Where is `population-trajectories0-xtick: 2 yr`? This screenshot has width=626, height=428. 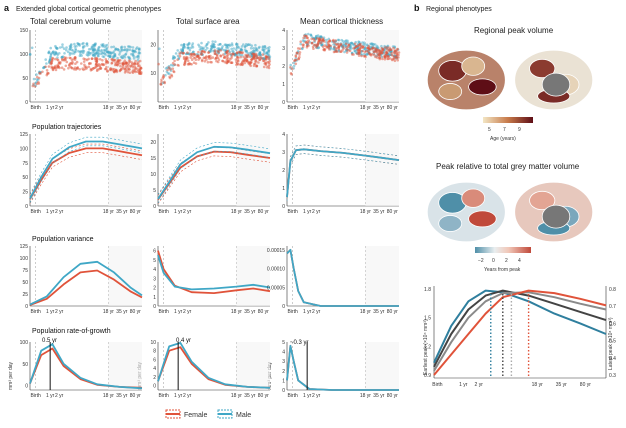
population-trajectories0-xtick: 2 yr is located at coordinates (59, 212).